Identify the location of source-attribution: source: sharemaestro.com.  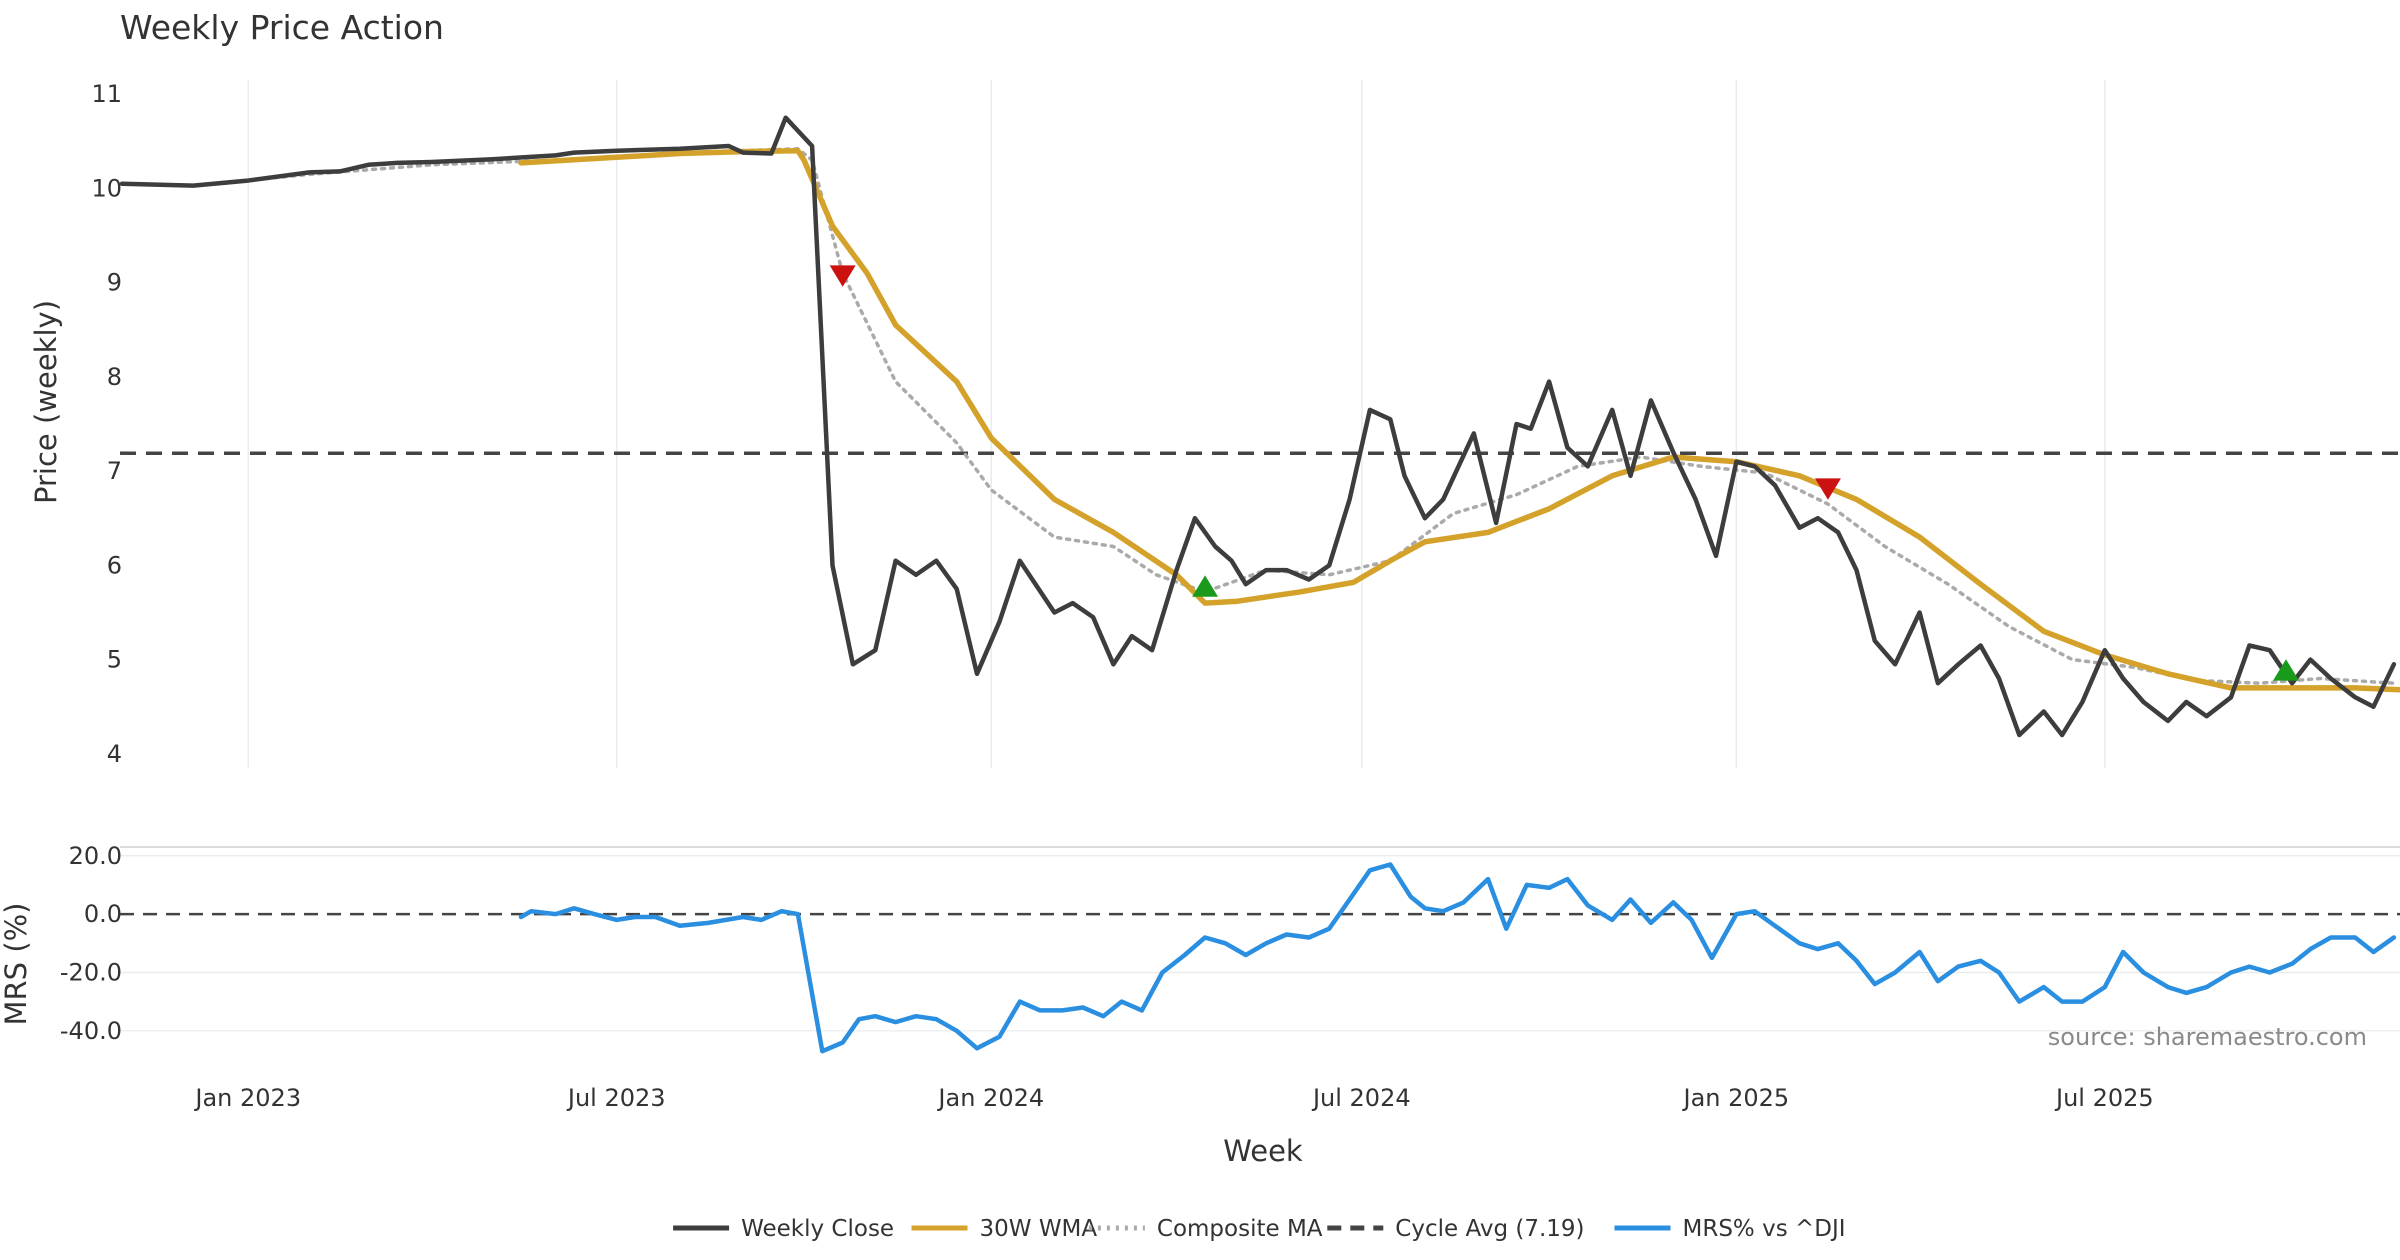
(2207, 1037).